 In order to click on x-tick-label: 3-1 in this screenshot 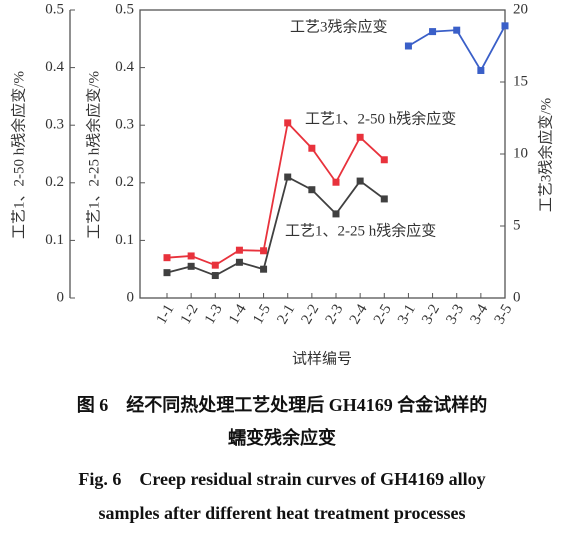, I will do `click(407, 314)`.